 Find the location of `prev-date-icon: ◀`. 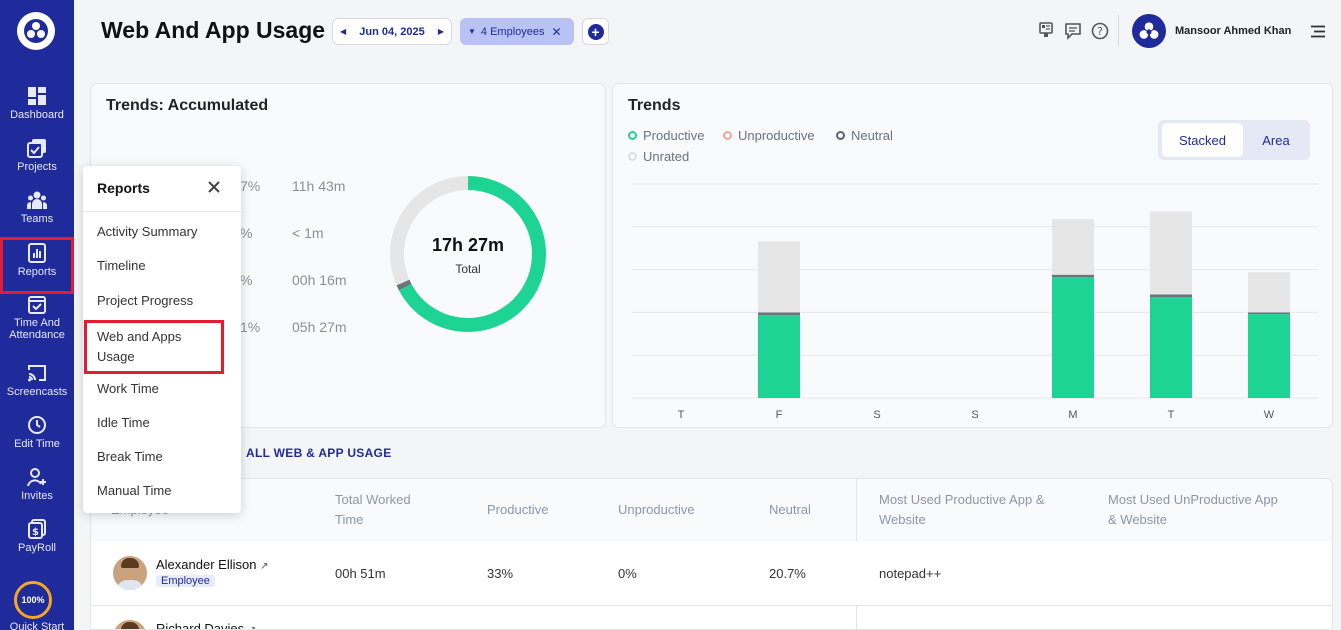

prev-date-icon: ◀ is located at coordinates (343, 31).